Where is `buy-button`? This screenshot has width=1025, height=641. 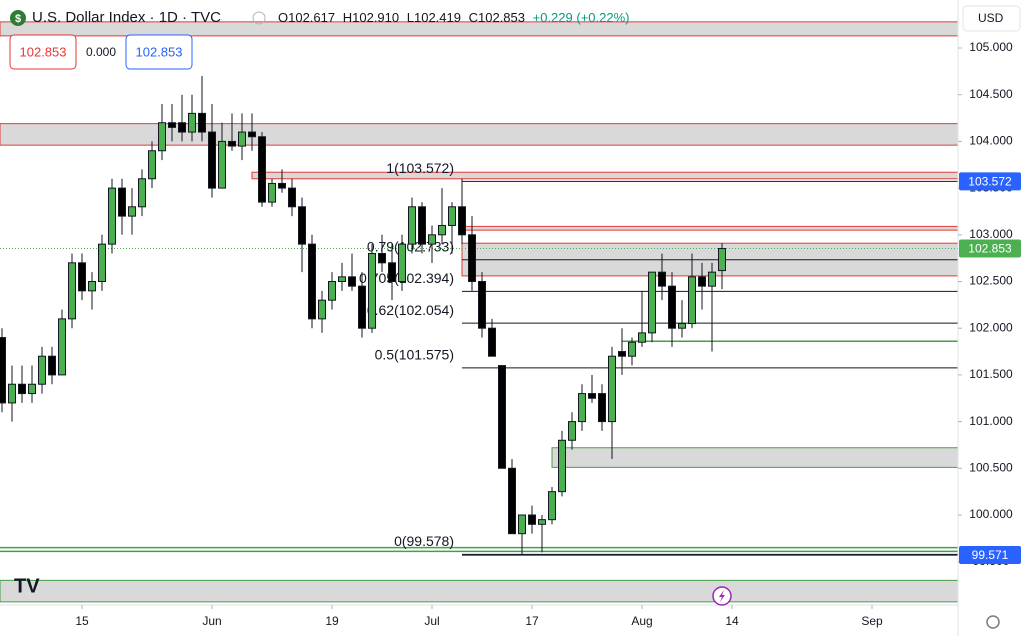
buy-button is located at coordinates (159, 52).